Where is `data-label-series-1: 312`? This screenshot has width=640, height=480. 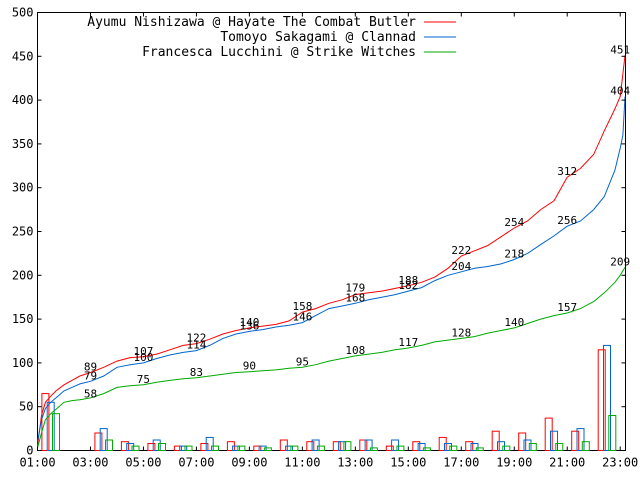 data-label-series-1: 312 is located at coordinates (567, 171).